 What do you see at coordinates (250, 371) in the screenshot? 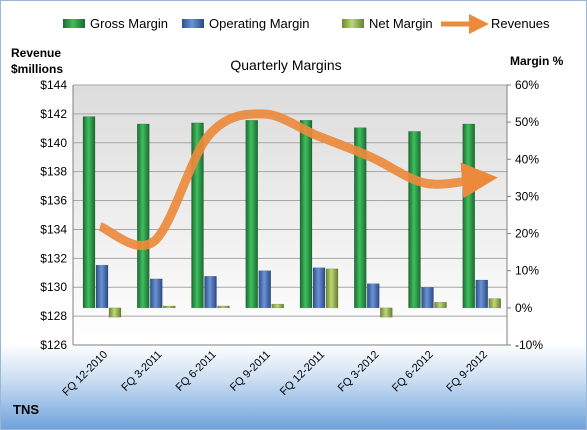
I see `x-tick-label: FQ 9-2011` at bounding box center [250, 371].